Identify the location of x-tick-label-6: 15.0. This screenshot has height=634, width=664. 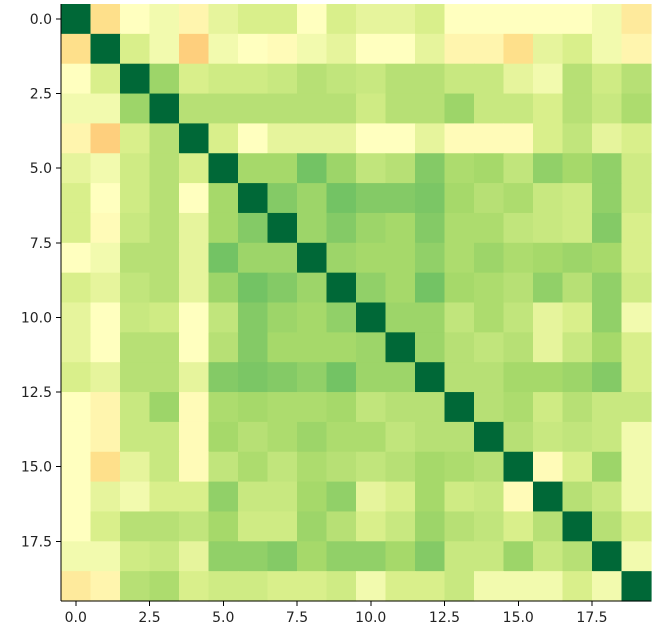
(518, 618).